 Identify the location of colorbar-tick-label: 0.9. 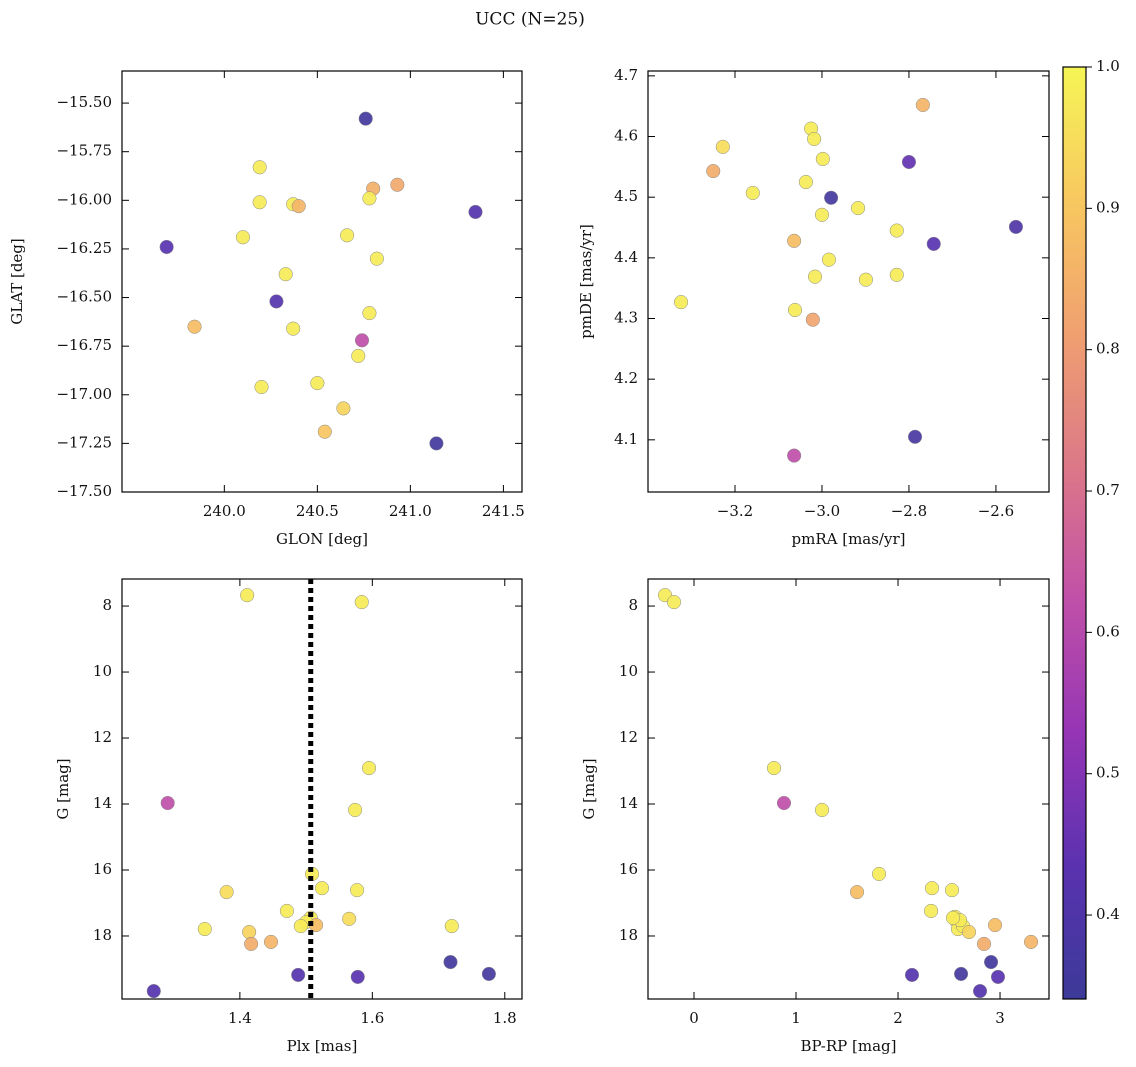
(1108, 207).